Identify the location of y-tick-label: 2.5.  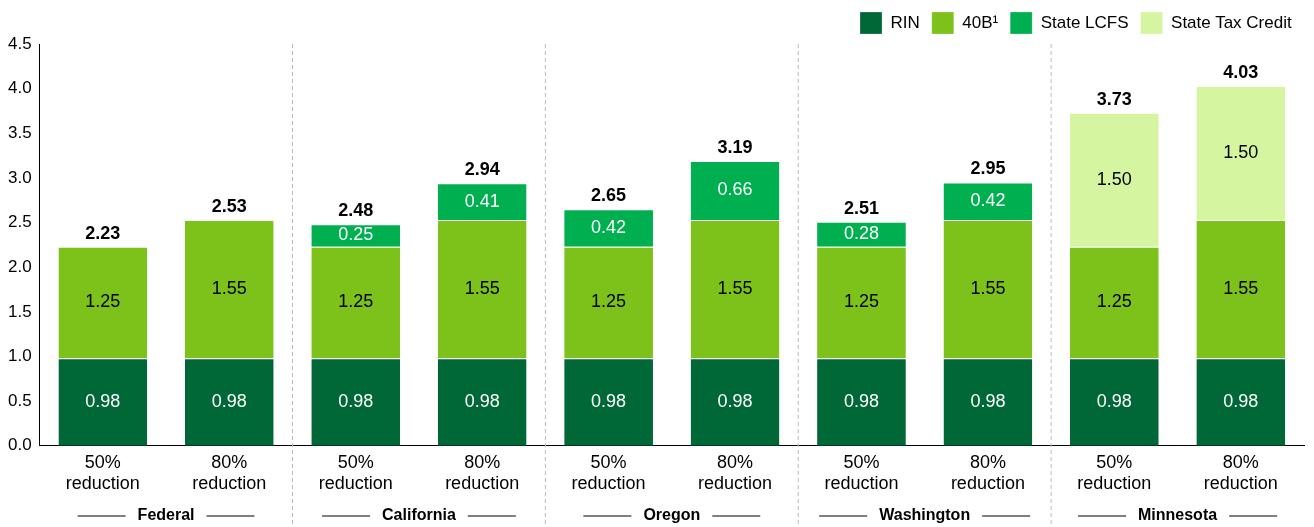
(19, 222).